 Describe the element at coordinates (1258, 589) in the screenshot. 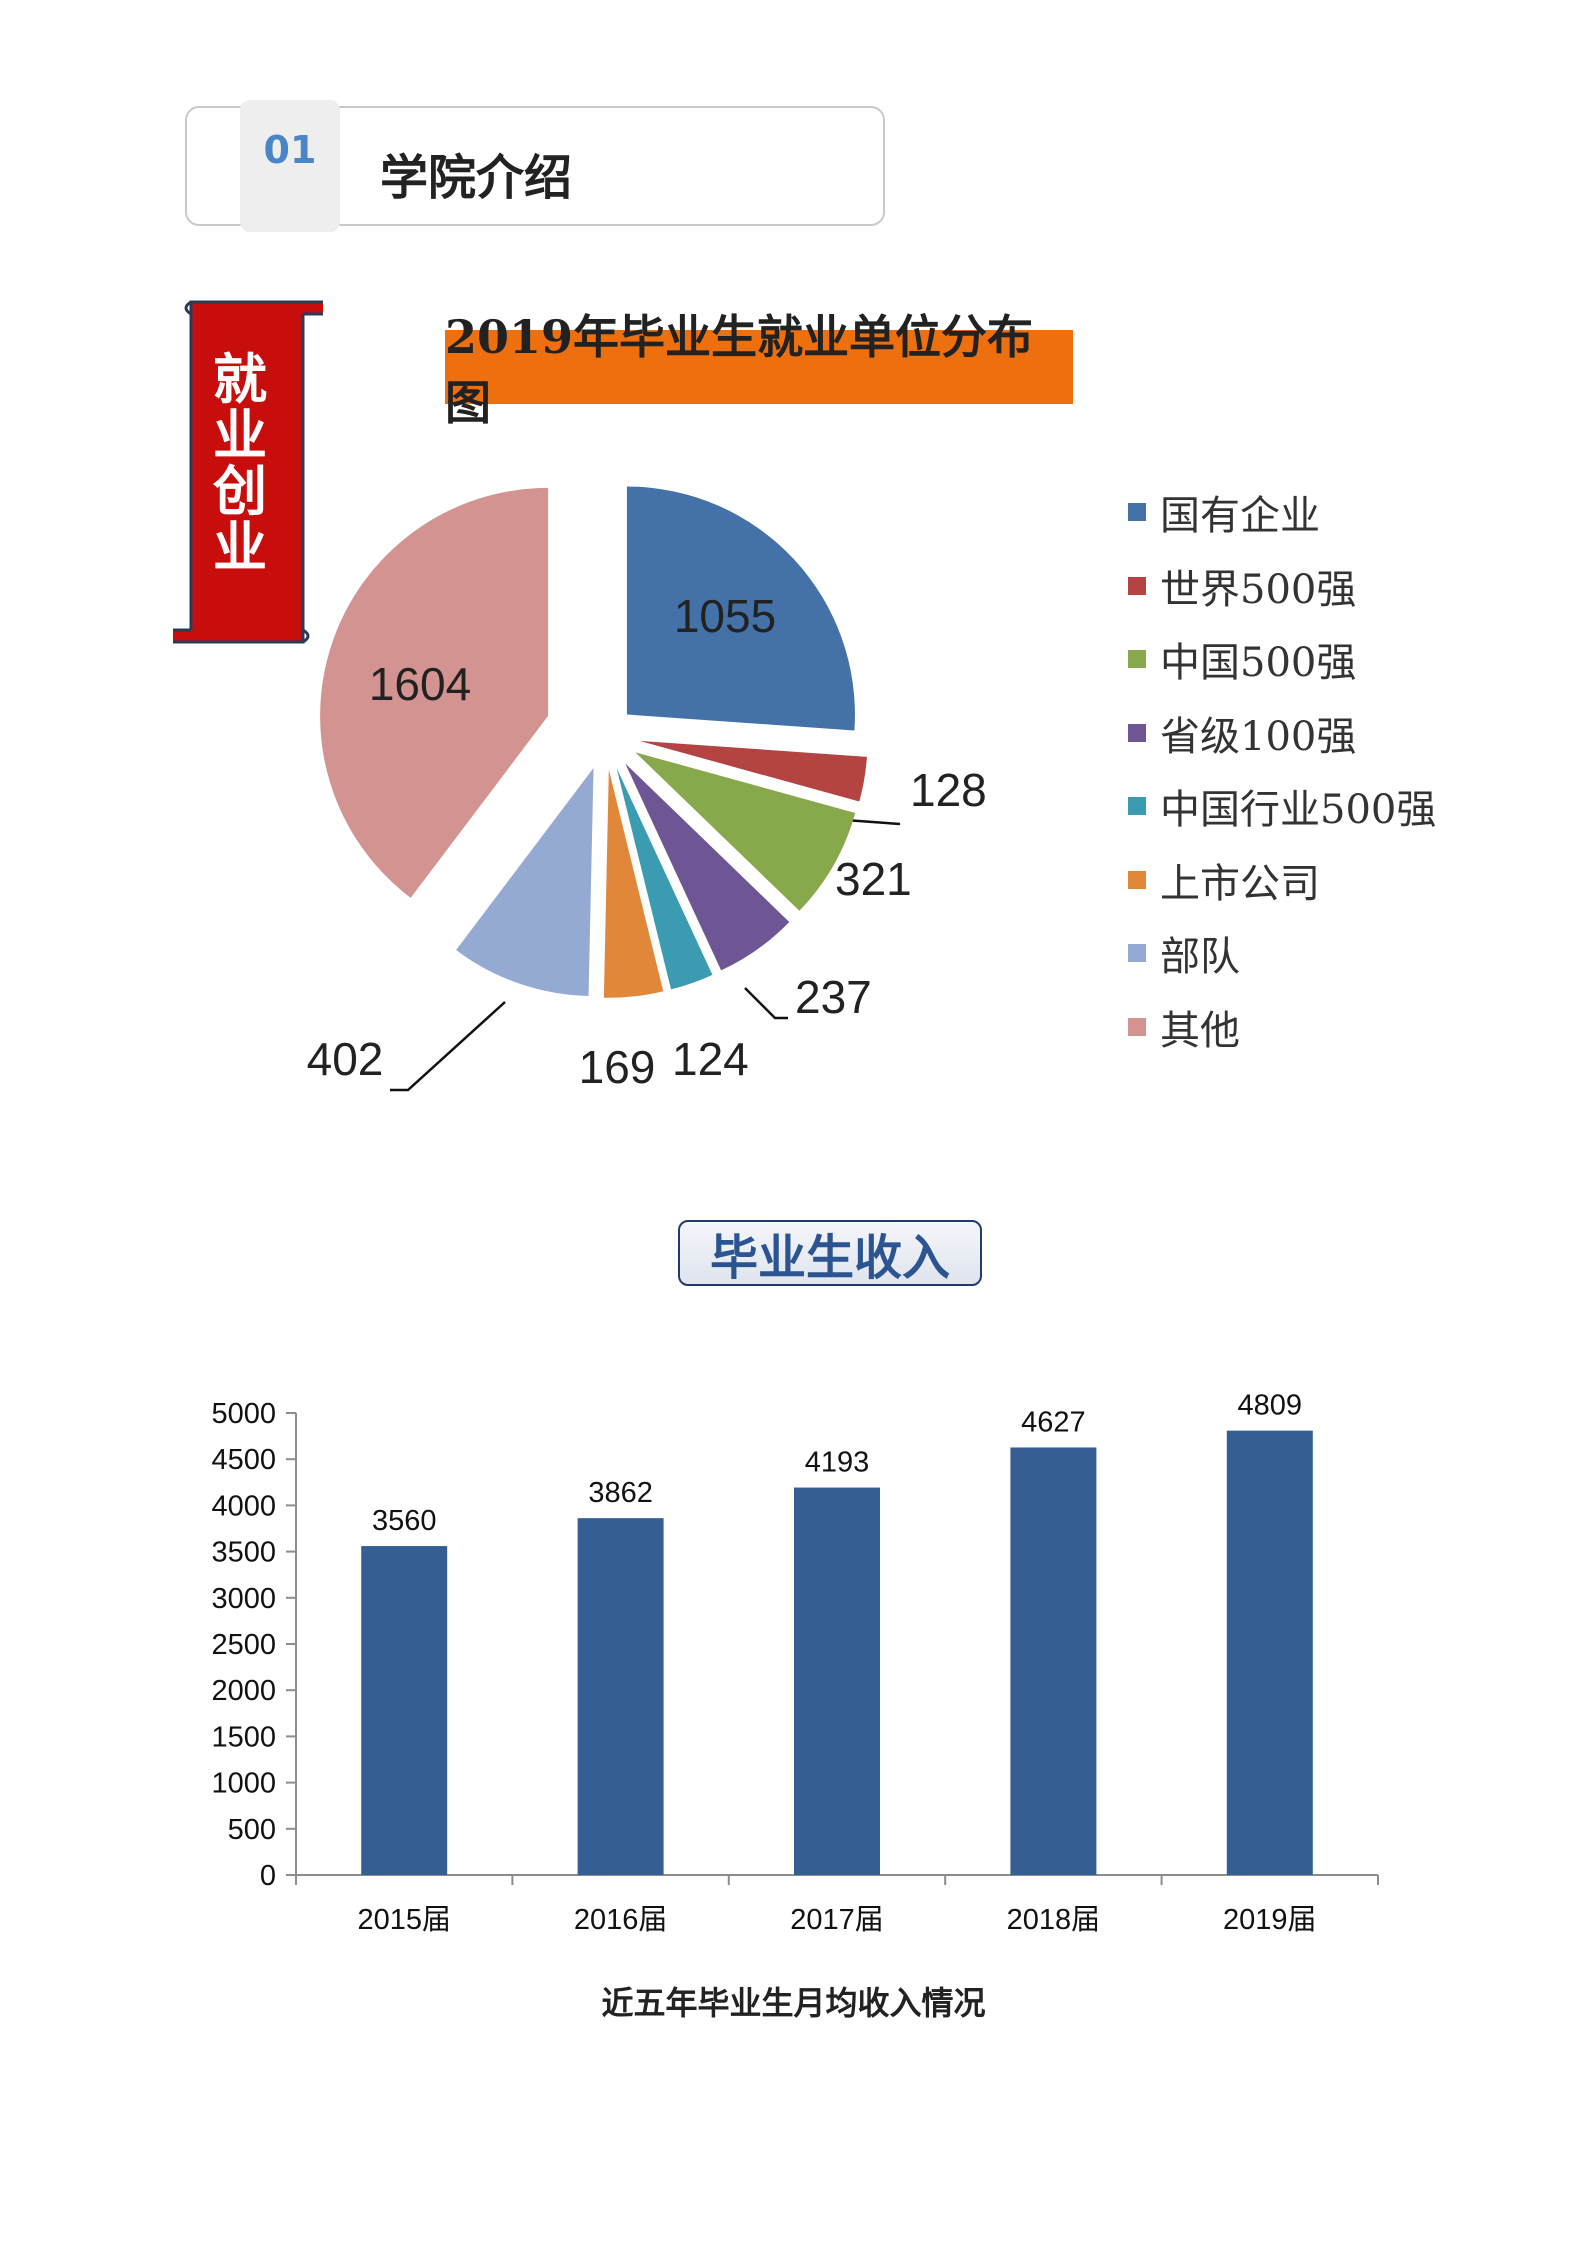

I see `legend-label: 世界500强` at that location.